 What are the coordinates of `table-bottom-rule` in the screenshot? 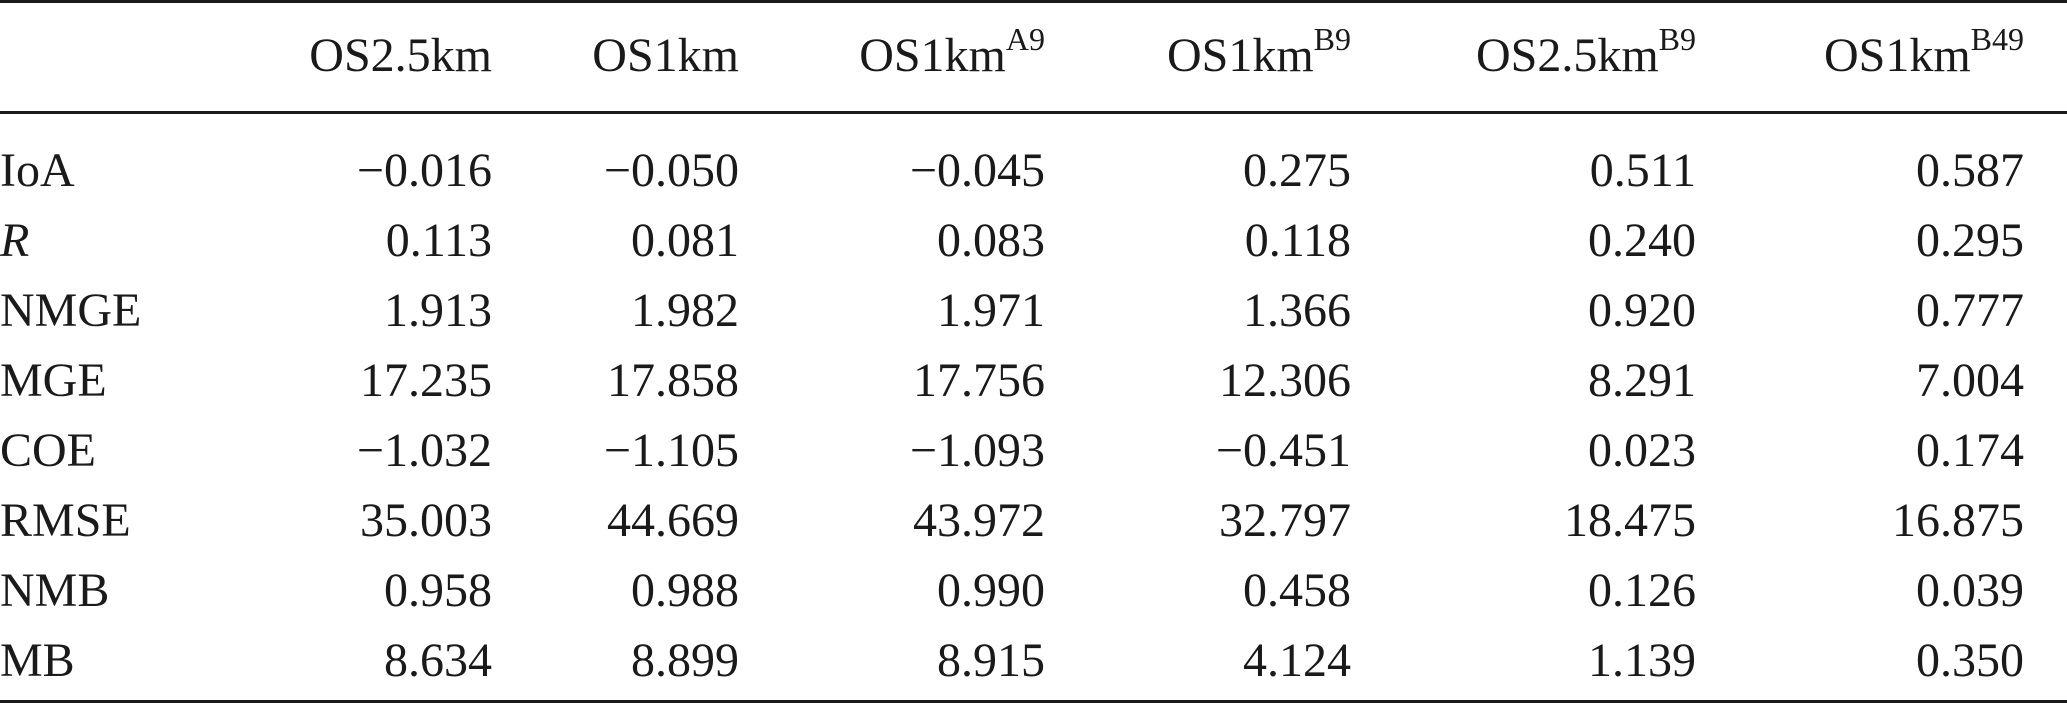 It's located at (1033, 701).